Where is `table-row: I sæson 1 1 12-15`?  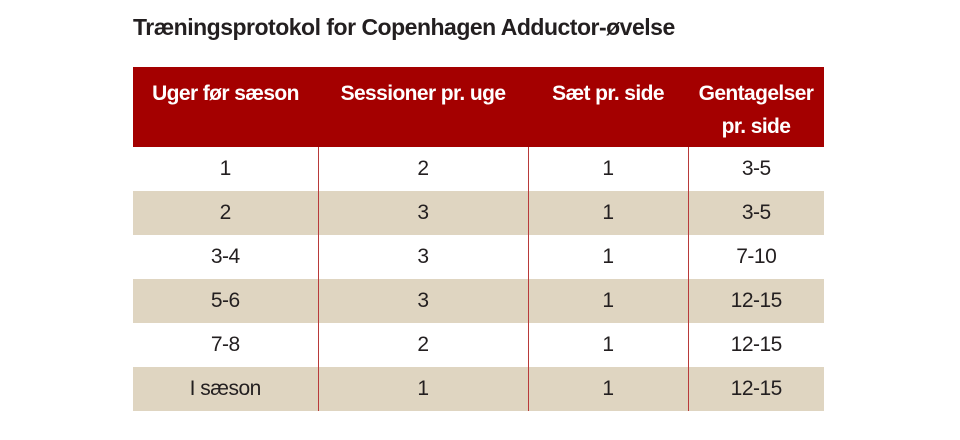 table-row: I sæson 1 1 12-15 is located at coordinates (478, 389).